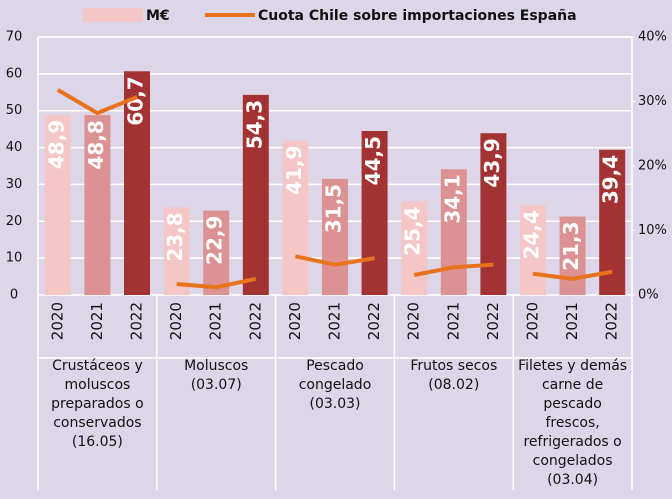  What do you see at coordinates (648, 295) in the screenshot?
I see `y2-tick-label: 0%` at bounding box center [648, 295].